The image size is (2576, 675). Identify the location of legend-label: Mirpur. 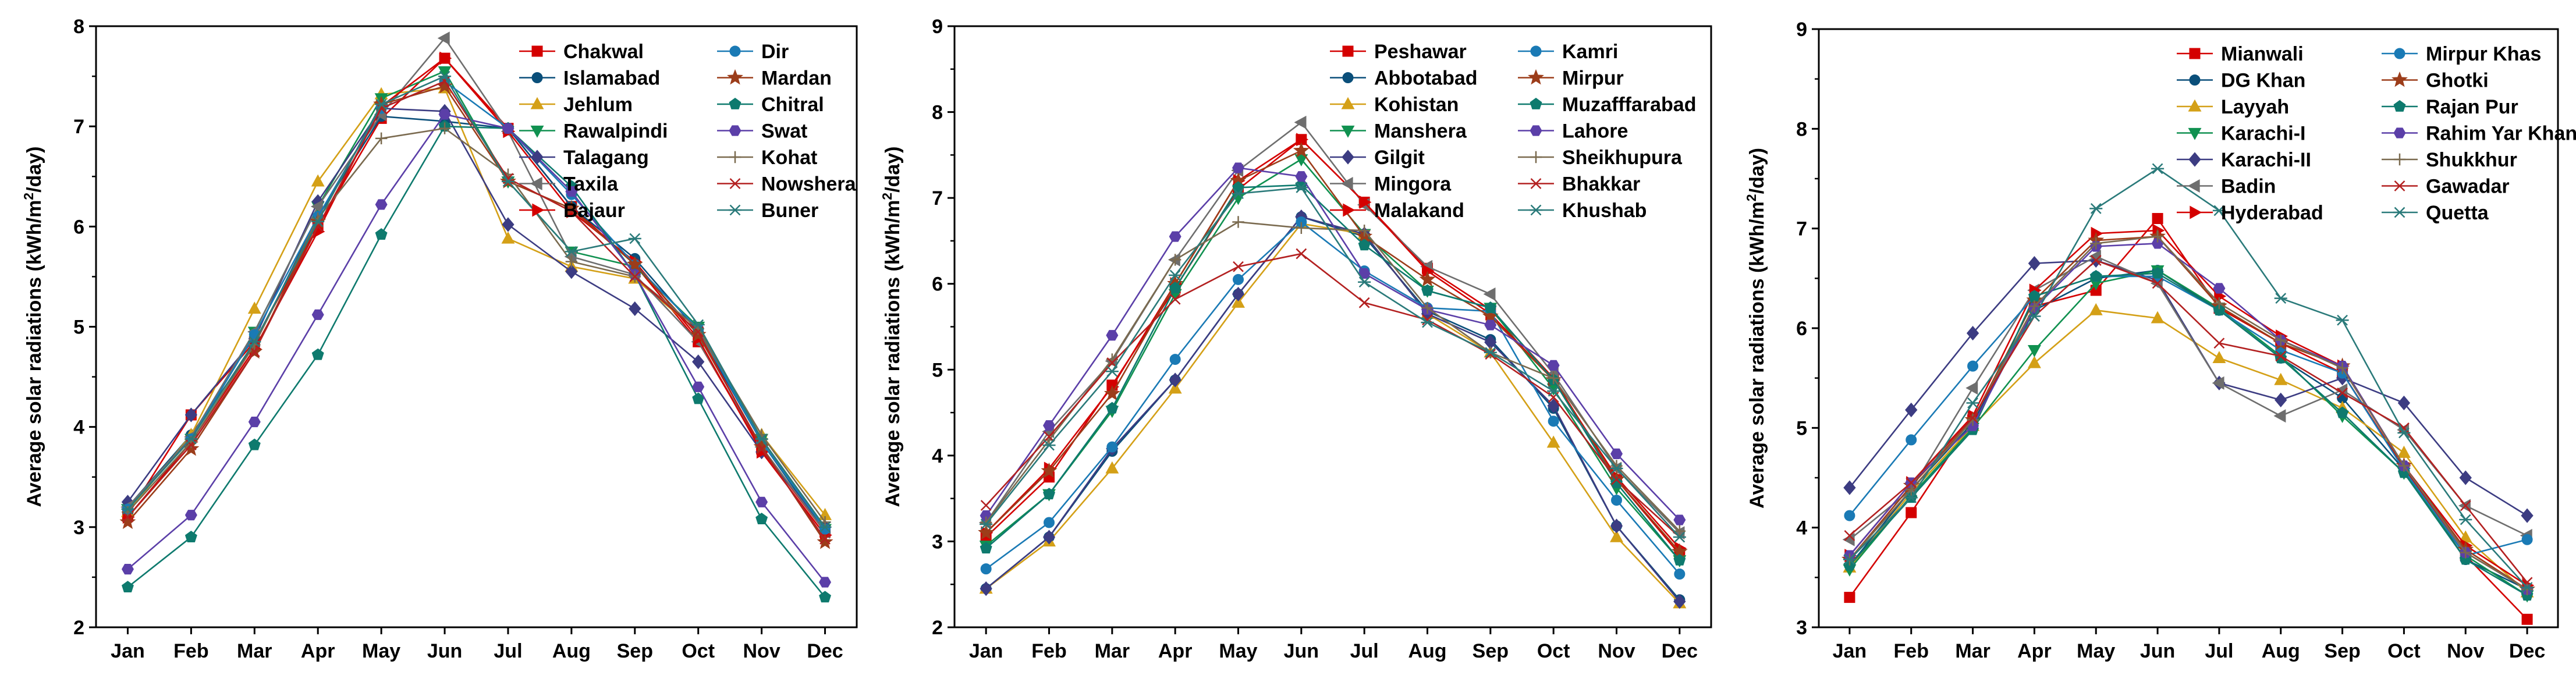
(1593, 79).